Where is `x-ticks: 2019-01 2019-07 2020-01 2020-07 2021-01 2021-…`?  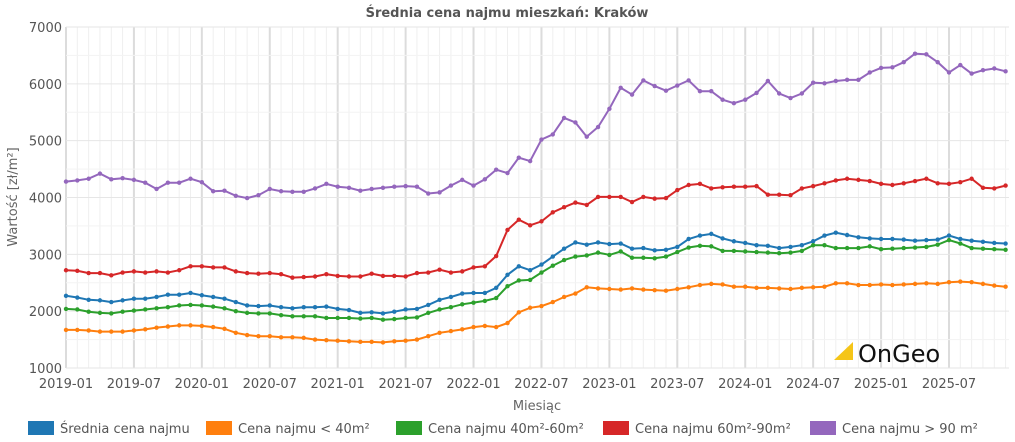 x-ticks: 2019-01 2019-07 2020-01 2020-07 2021-01 2021-… is located at coordinates (507, 384).